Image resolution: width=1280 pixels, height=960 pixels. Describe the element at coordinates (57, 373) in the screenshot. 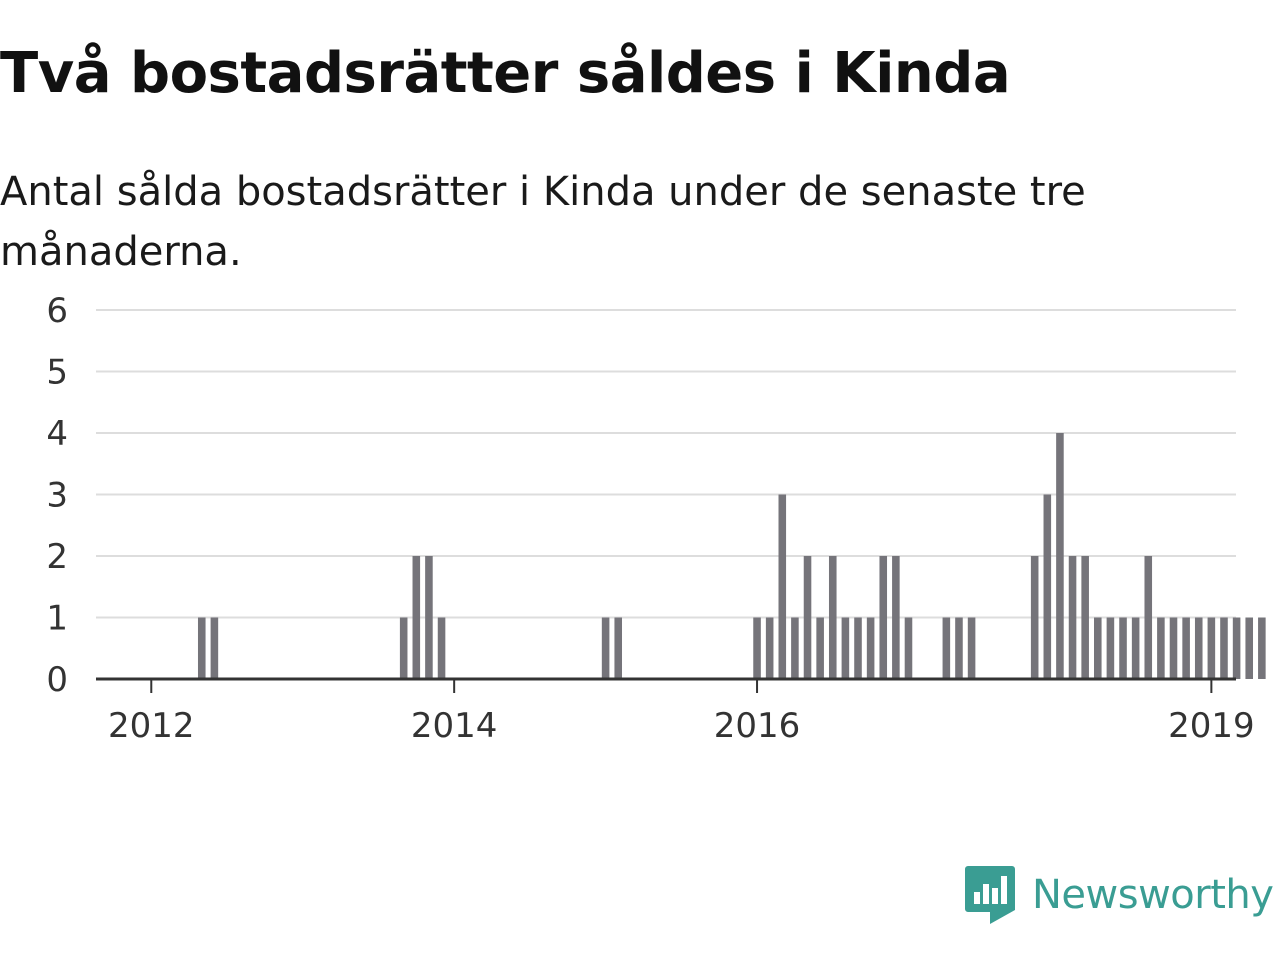

I see `y-tick-label: 5` at that location.